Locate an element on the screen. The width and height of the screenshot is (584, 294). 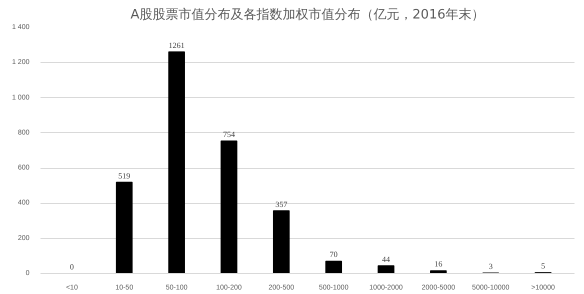
data-label: 519 is located at coordinates (124, 175).